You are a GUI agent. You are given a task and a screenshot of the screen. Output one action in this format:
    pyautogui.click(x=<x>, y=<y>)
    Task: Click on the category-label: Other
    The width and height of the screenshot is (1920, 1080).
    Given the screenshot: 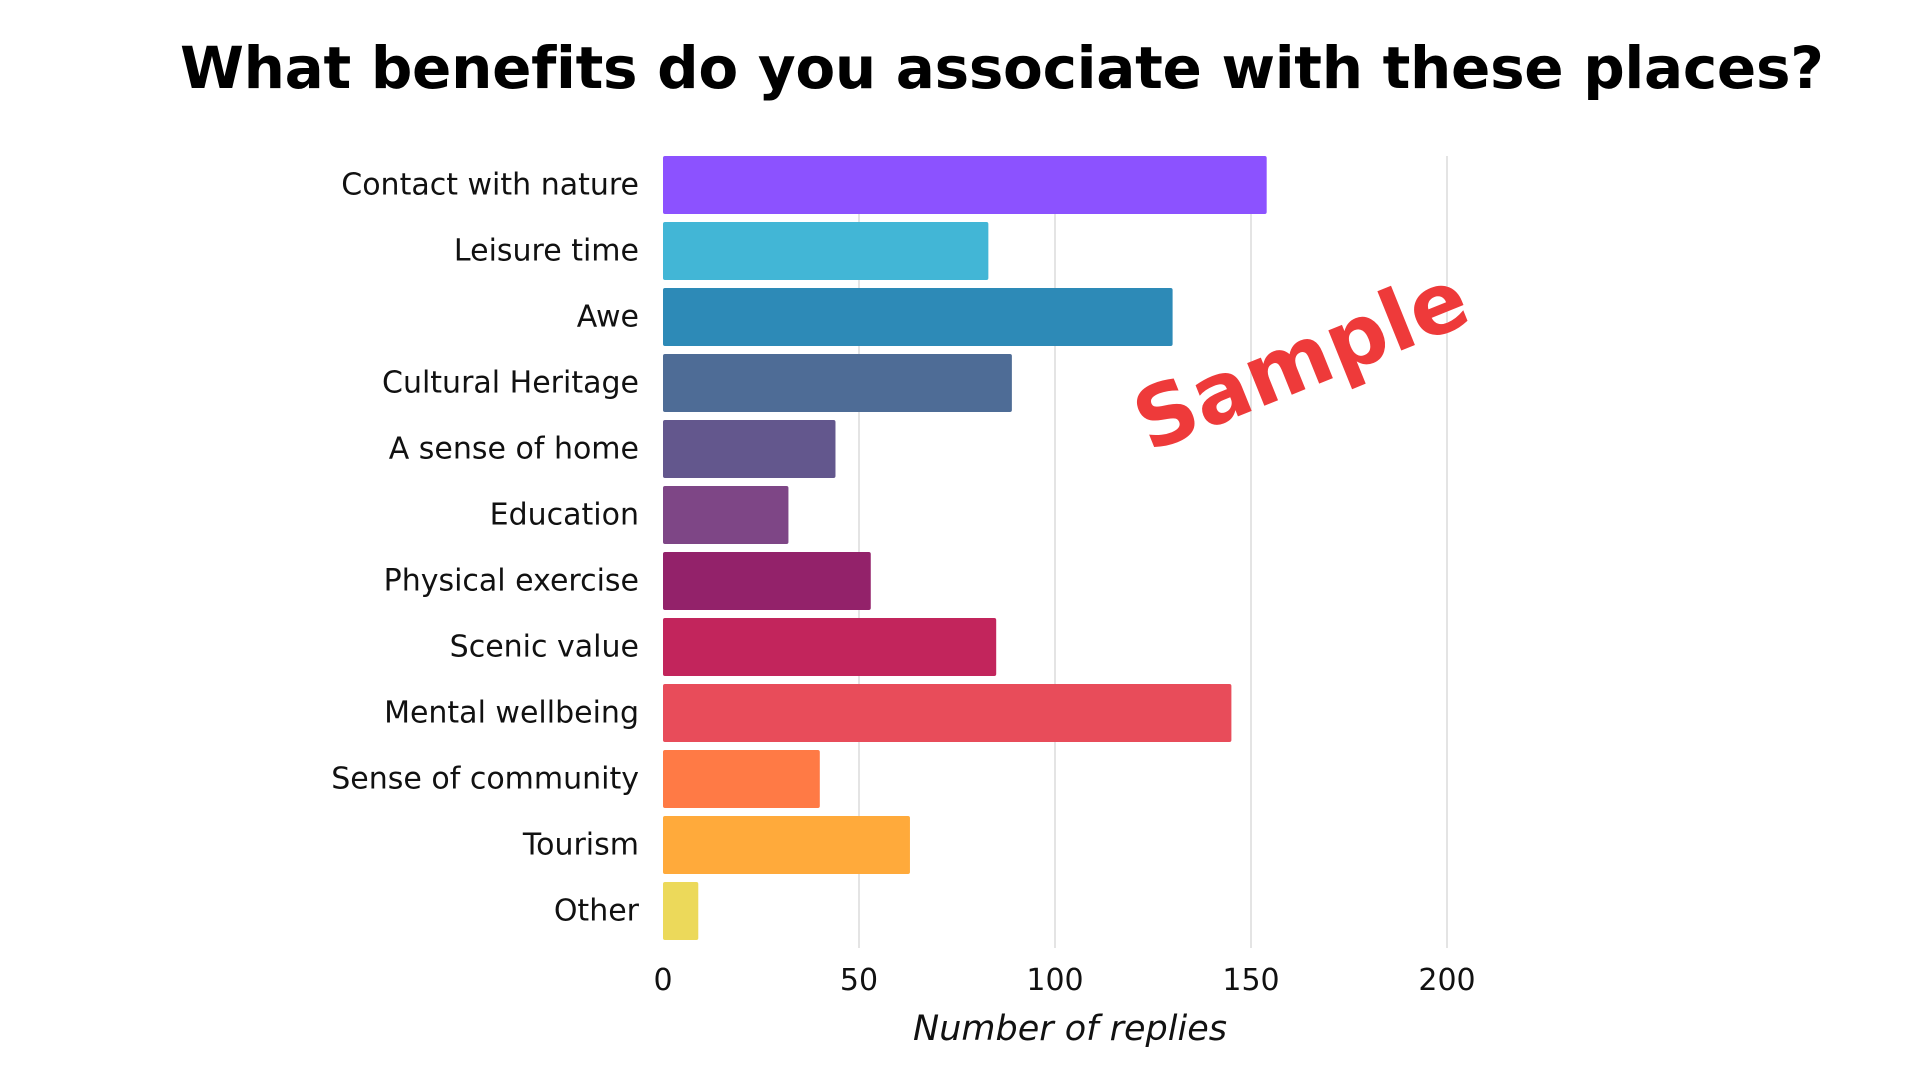 What is the action you would take?
    pyautogui.click(x=597, y=911)
    